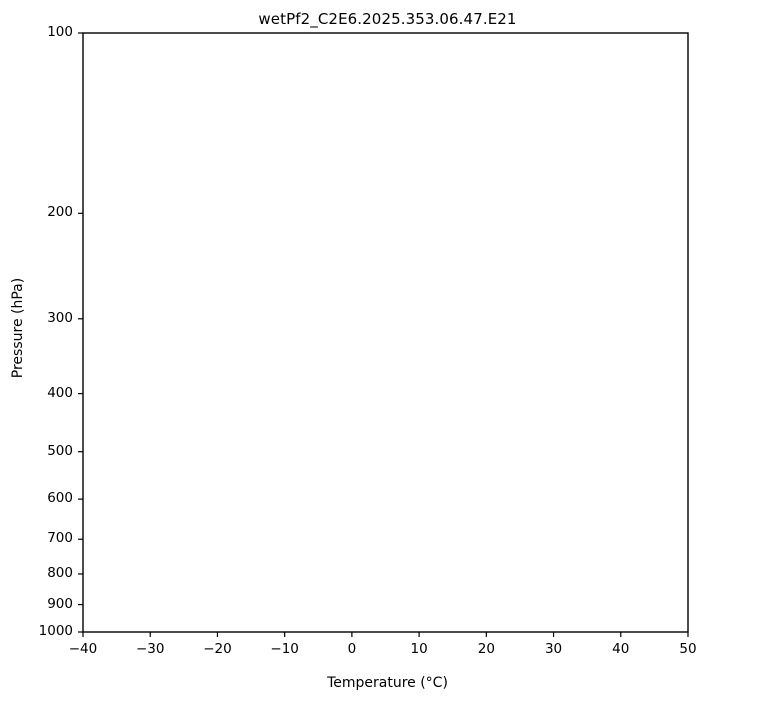  Describe the element at coordinates (285, 649) in the screenshot. I see `x-tick-label--10: −10` at that location.